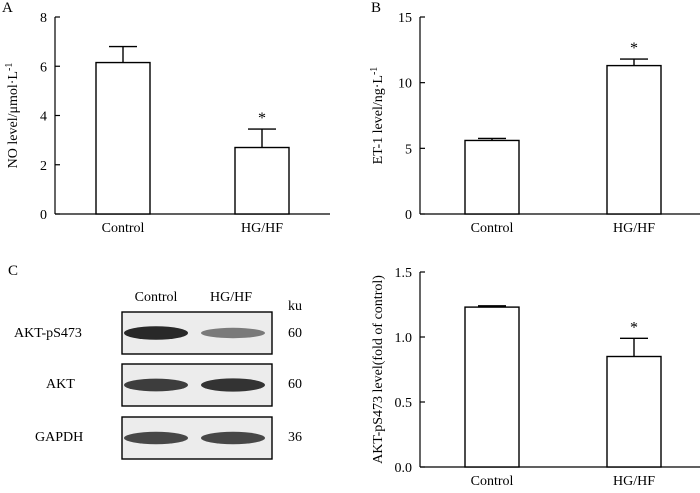 The image size is (700, 493). I want to click on chart-a-category-label: Control, so click(123, 228).